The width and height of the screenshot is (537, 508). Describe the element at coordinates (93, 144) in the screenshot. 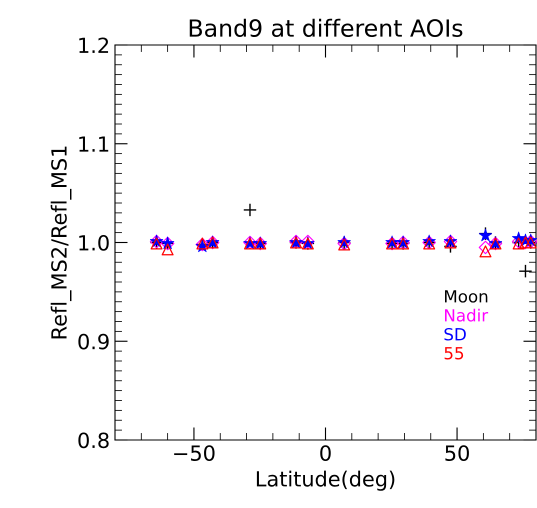

I see `y-tick-label: 1.1` at that location.